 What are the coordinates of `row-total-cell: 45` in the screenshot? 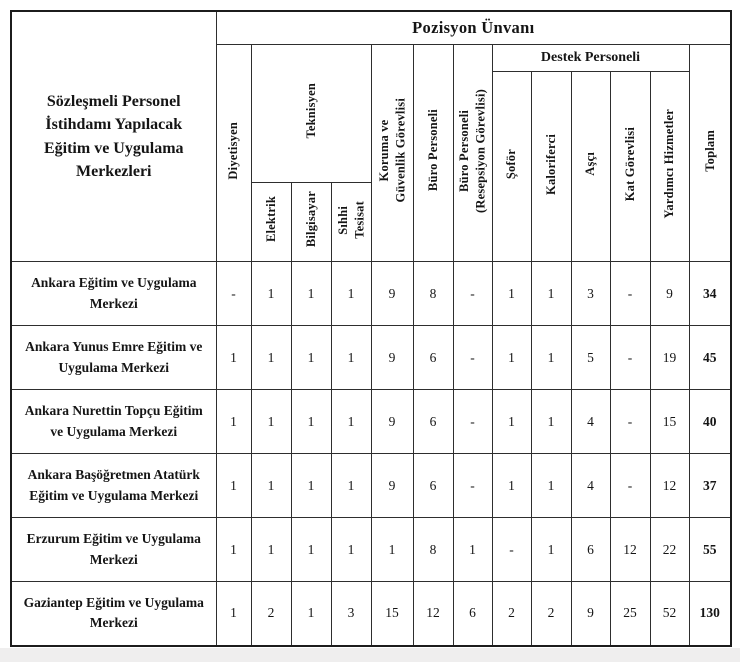 It's located at (710, 357).